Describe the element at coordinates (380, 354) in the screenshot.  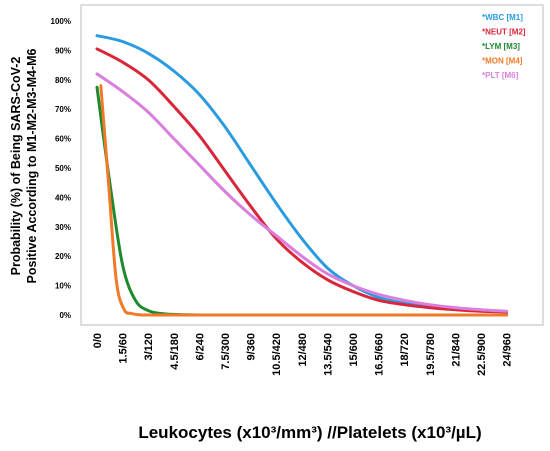
I see `x-tick-label: 16.5/660` at that location.